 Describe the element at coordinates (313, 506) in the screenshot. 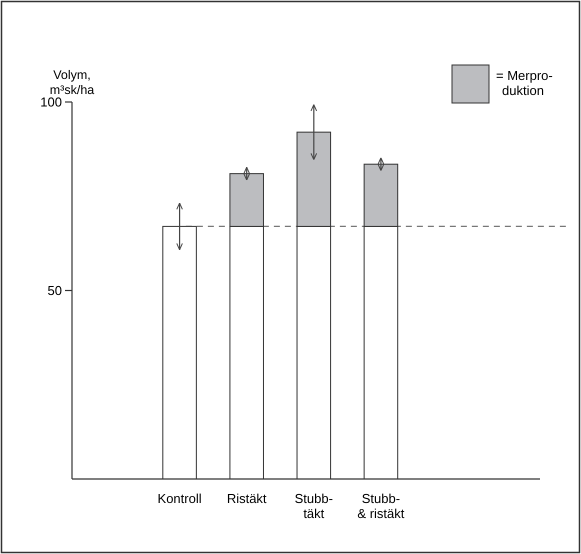

I see `x-tick-label: Stubb- täkt` at that location.